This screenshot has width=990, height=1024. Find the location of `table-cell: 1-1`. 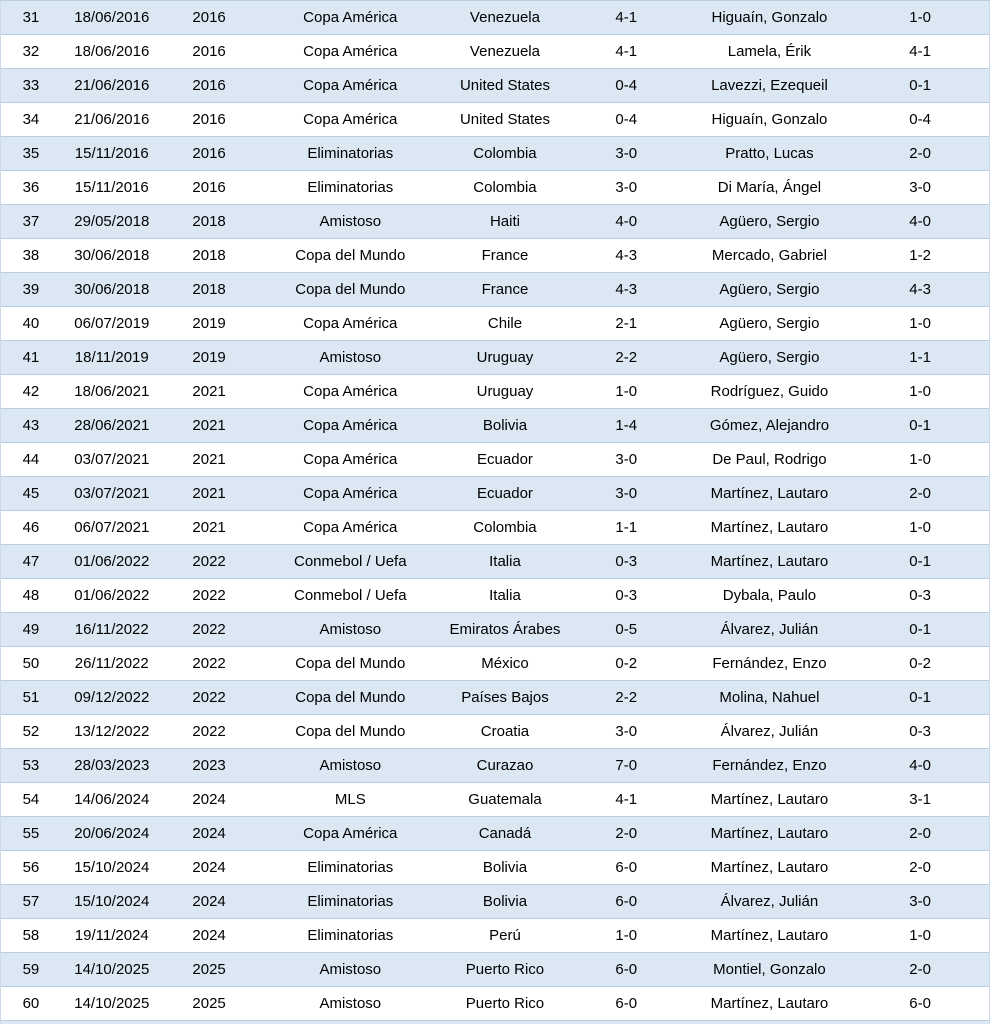

table-cell: 1-1 is located at coordinates (626, 527).